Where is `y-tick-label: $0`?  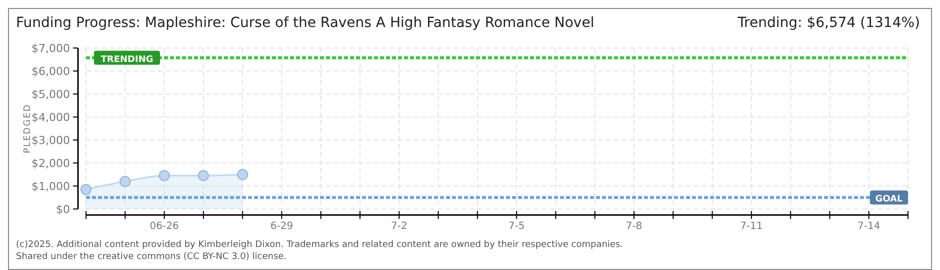 y-tick-label: $0 is located at coordinates (63, 209).